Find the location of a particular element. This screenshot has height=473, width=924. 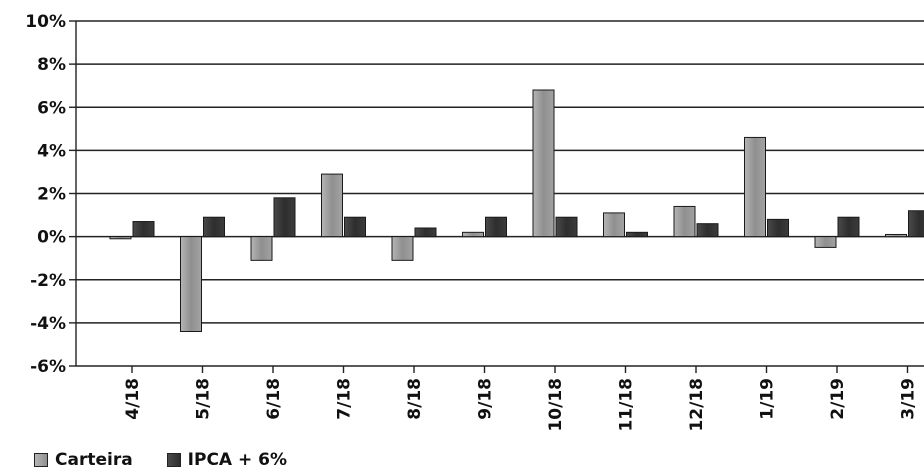

y-tick-label: 4% is located at coordinates (51, 151).